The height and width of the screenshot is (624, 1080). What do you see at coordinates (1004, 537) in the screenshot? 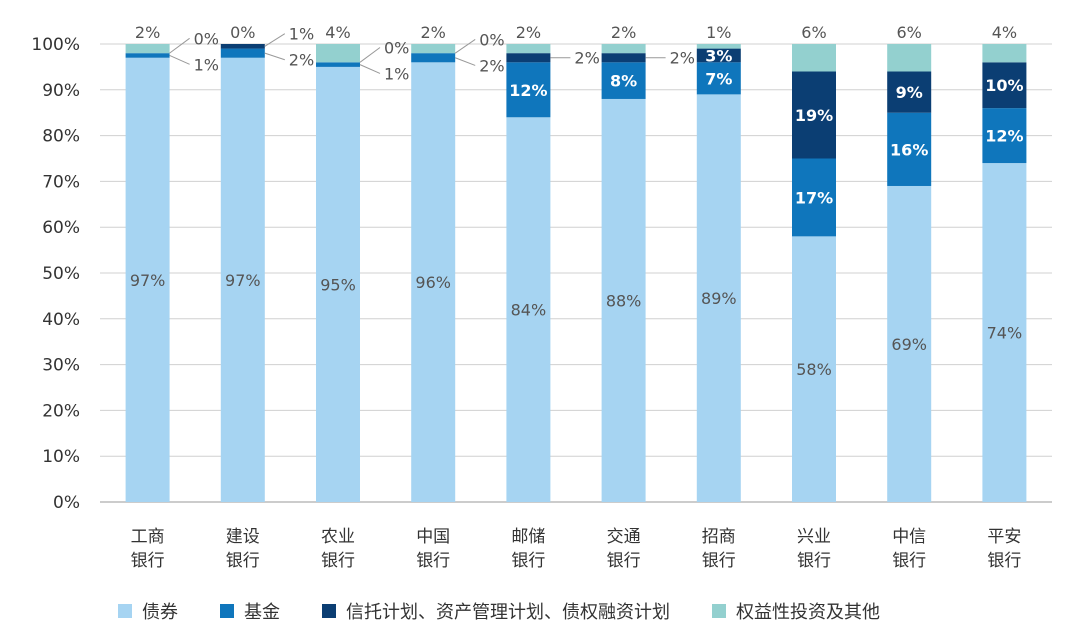
I see `x-tick-label: 平安` at bounding box center [1004, 537].